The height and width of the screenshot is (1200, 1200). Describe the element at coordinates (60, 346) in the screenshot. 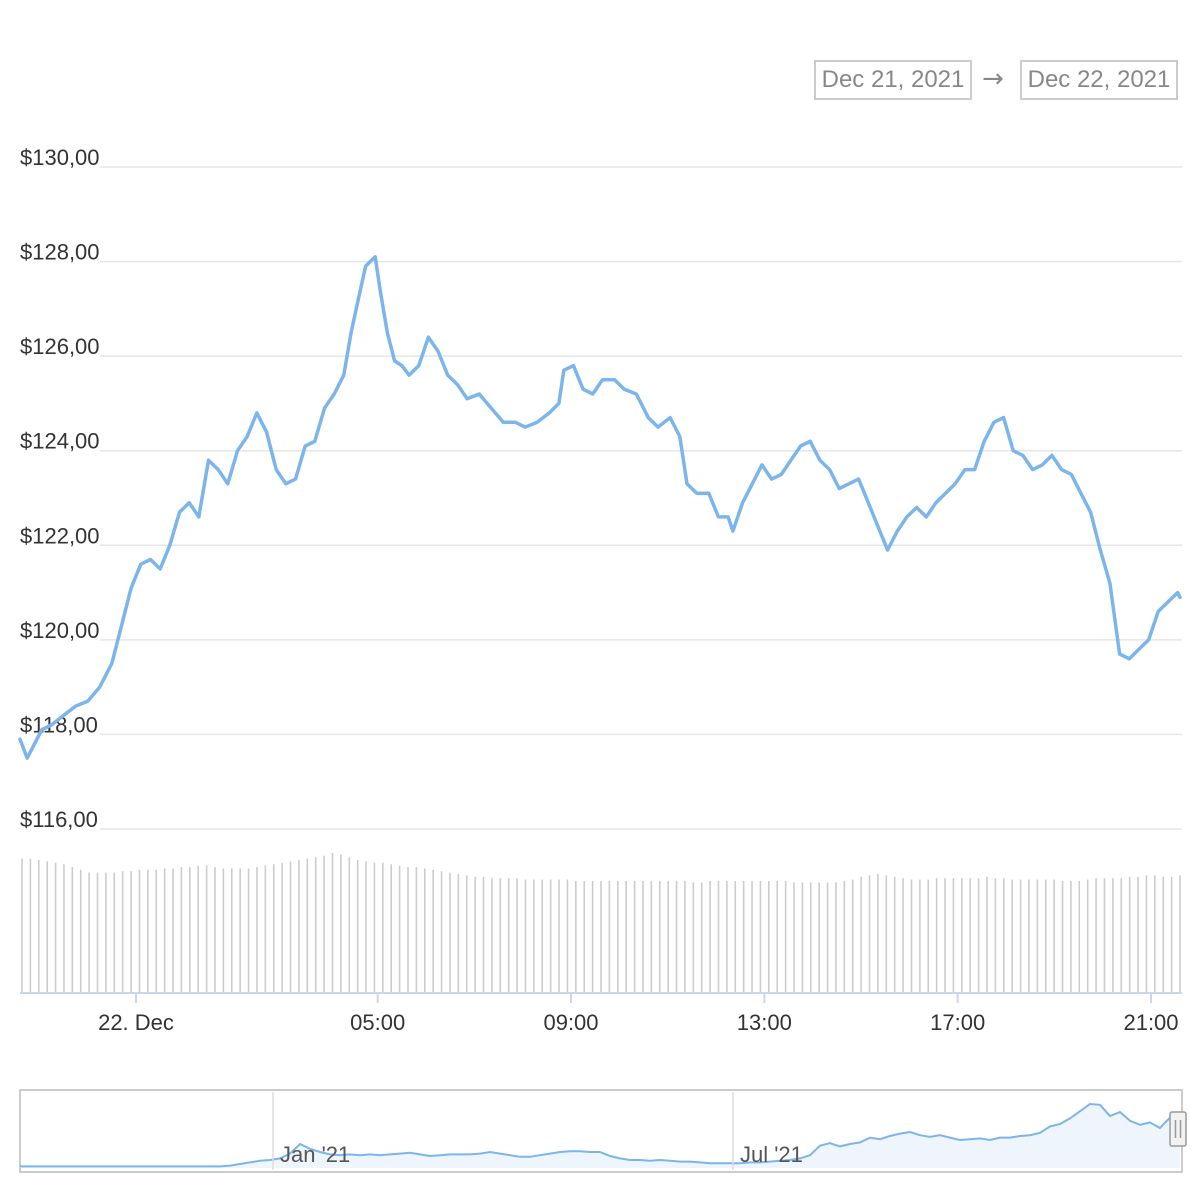

I see `y-tick-label: $126,00` at that location.